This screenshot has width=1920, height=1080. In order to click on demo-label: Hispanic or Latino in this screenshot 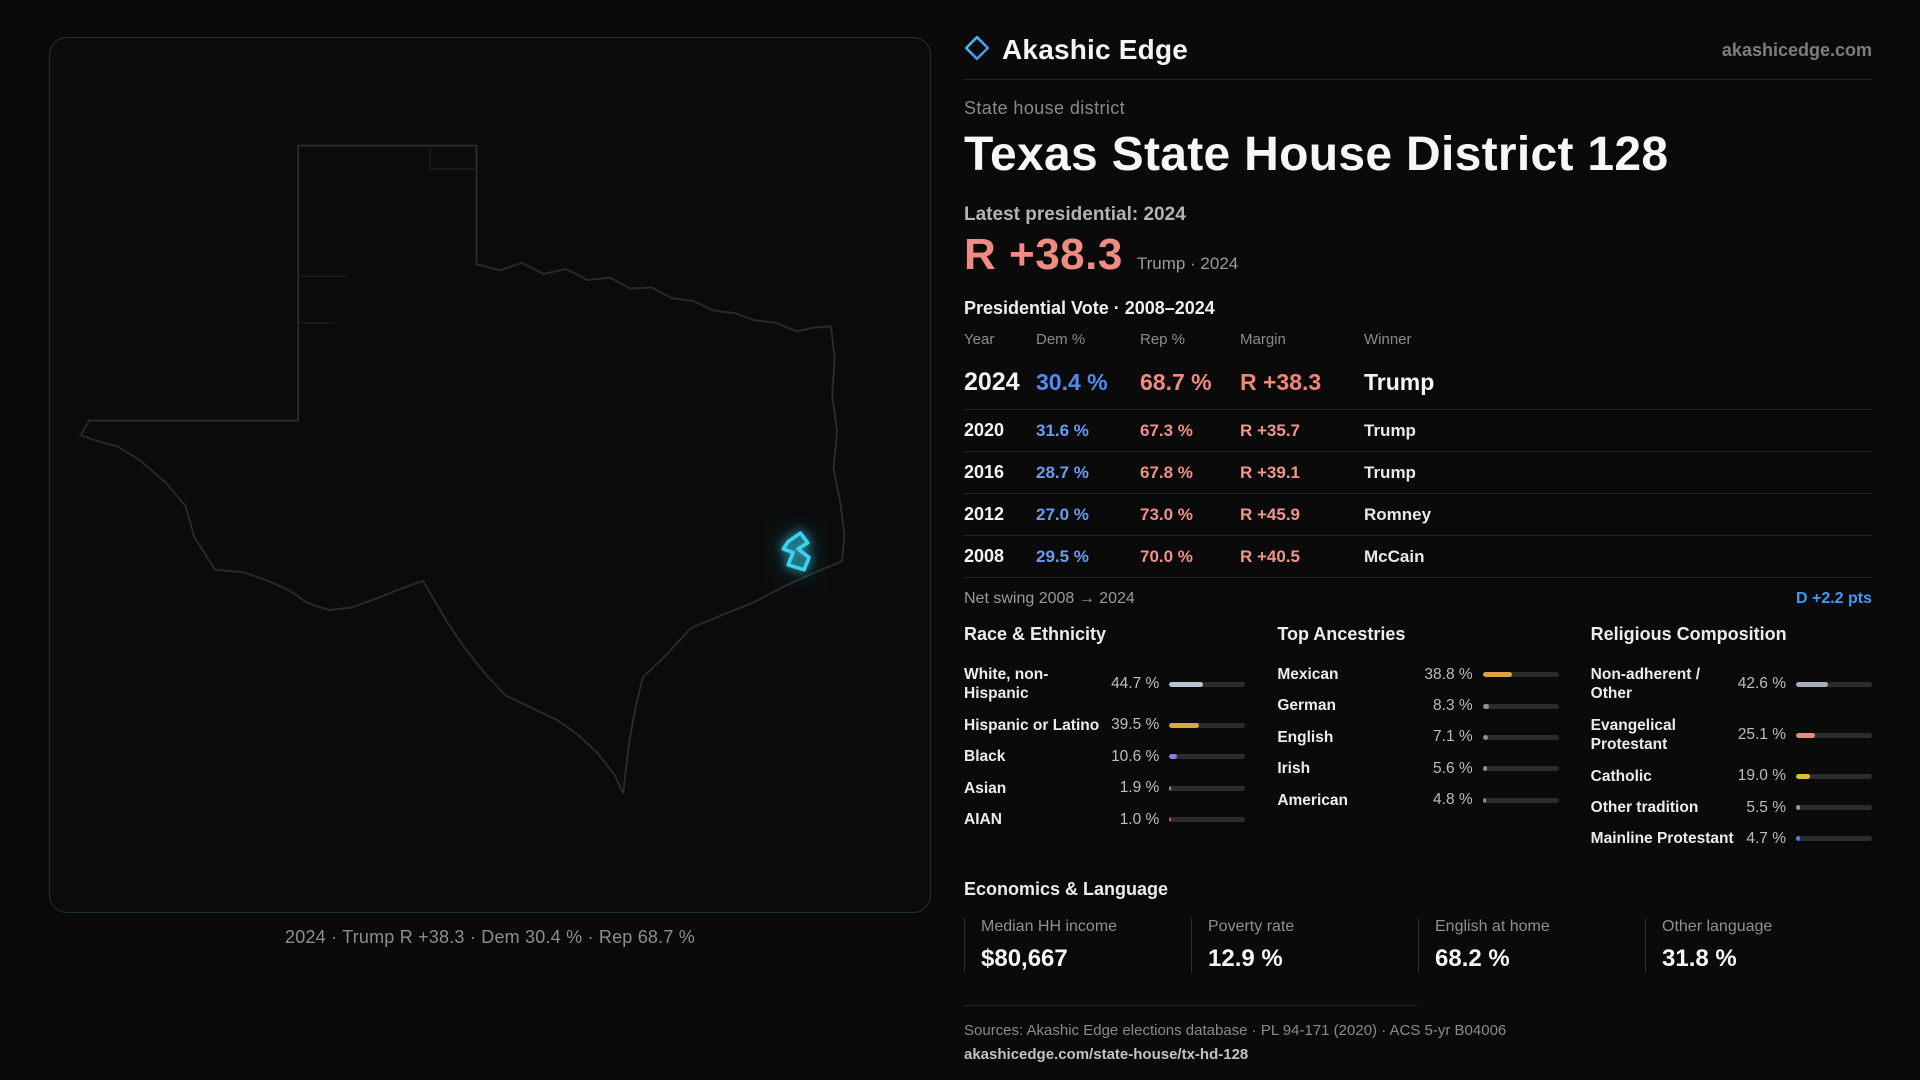, I will do `click(1032, 725)`.